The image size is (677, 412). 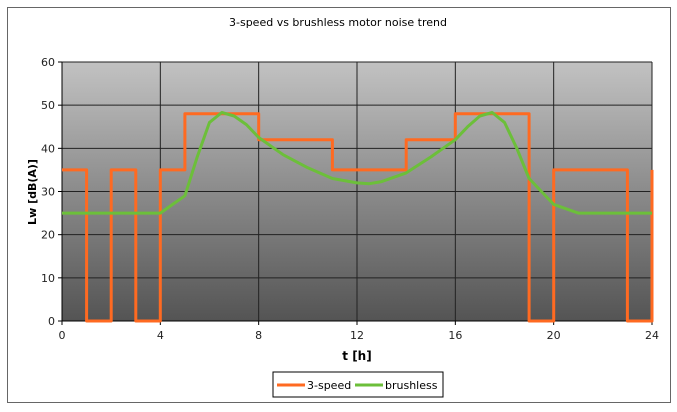 What do you see at coordinates (51, 321) in the screenshot?
I see `y-tick-label: 0` at bounding box center [51, 321].